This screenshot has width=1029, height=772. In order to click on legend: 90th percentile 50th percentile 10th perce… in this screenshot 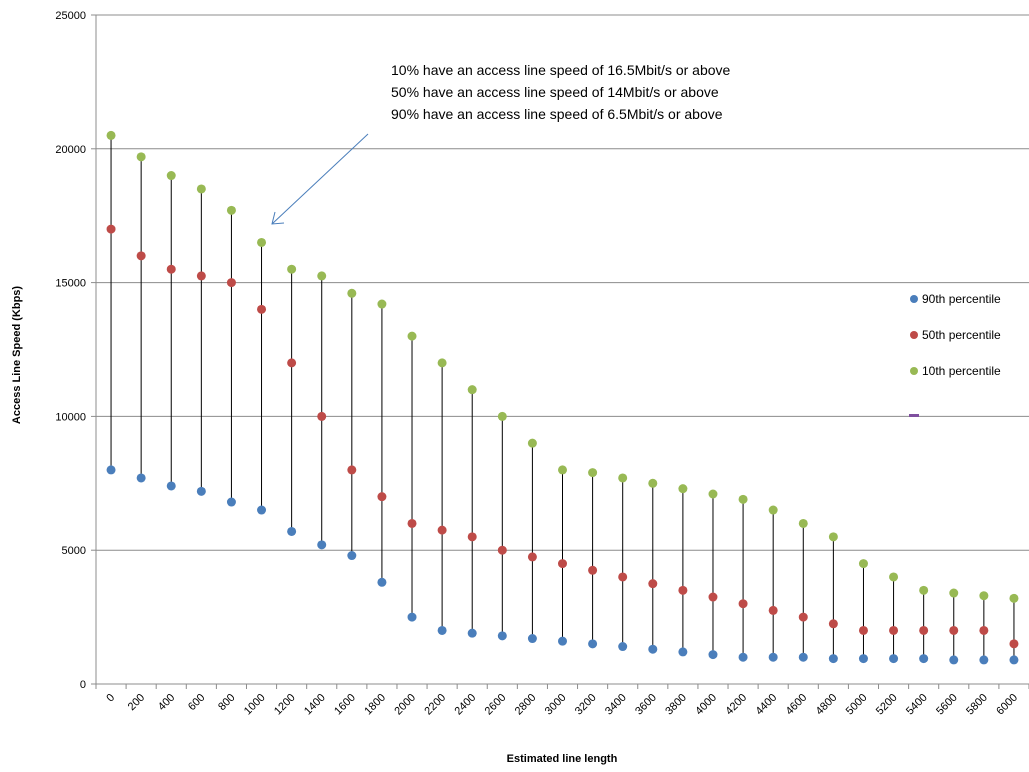, I will do `click(955, 335)`.